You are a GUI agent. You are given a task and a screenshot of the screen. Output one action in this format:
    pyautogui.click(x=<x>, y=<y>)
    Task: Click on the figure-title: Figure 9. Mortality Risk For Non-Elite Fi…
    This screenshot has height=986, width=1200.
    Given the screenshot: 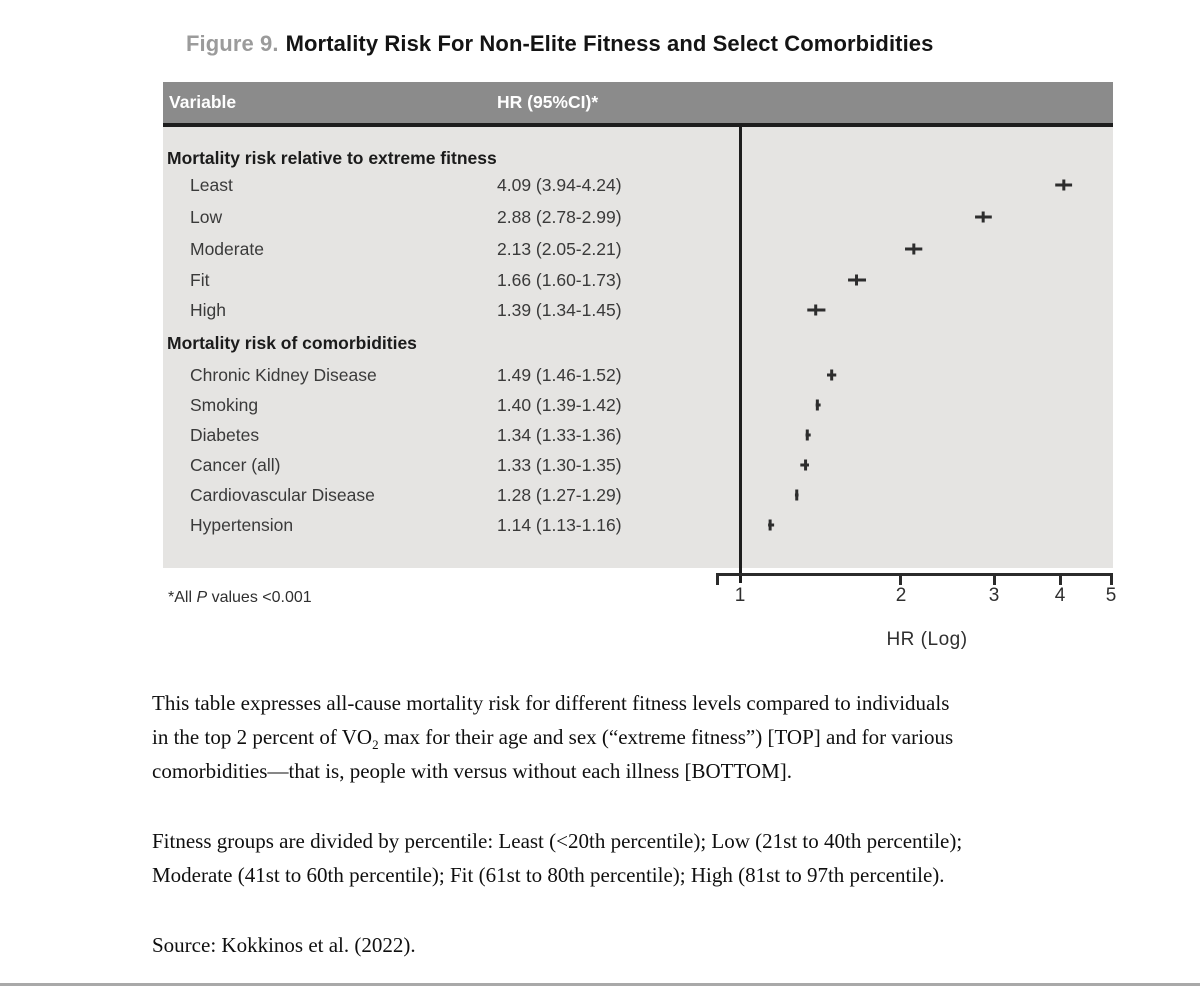 What is the action you would take?
    pyautogui.click(x=559, y=44)
    